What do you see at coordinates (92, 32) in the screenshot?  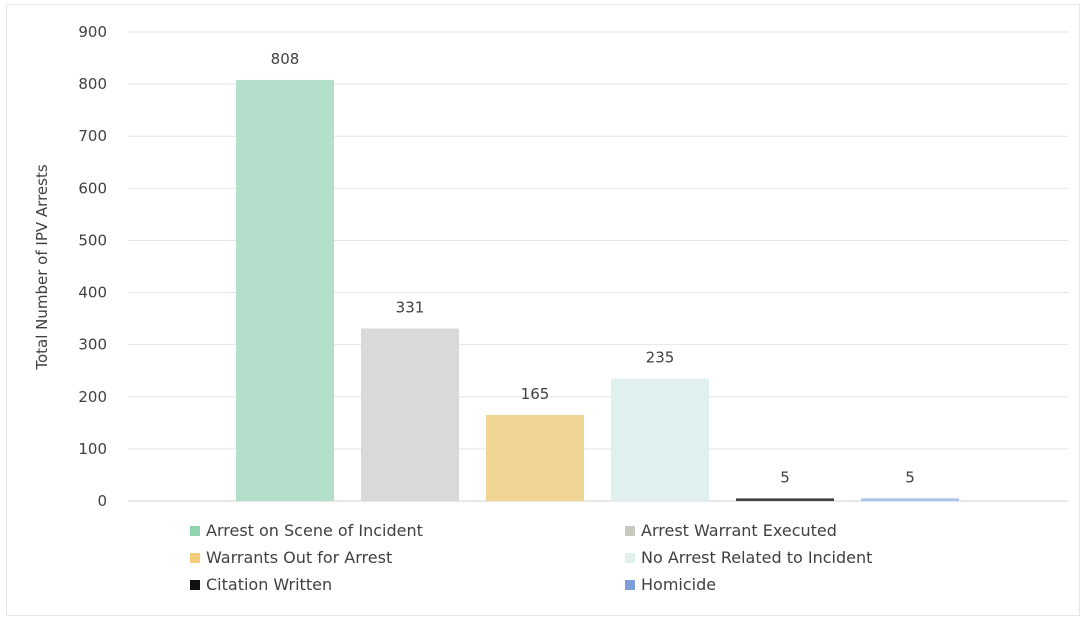 I see `y-tick-label: 900` at bounding box center [92, 32].